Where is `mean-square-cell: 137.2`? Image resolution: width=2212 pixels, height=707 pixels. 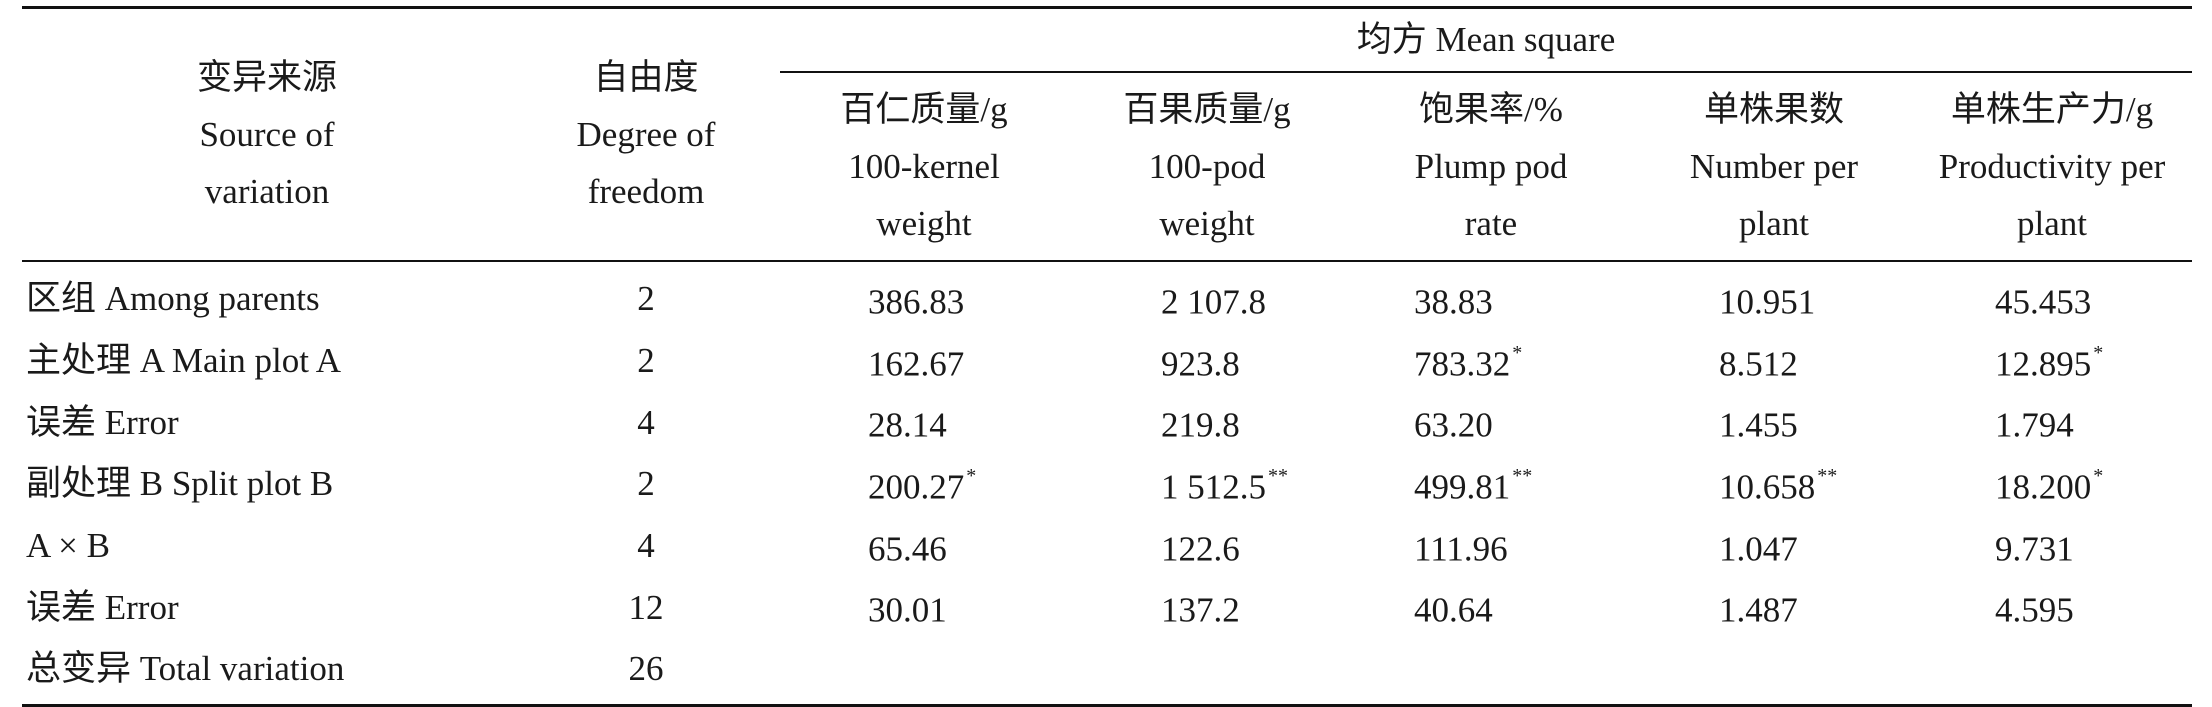 mean-square-cell: 137.2 is located at coordinates (1207, 607).